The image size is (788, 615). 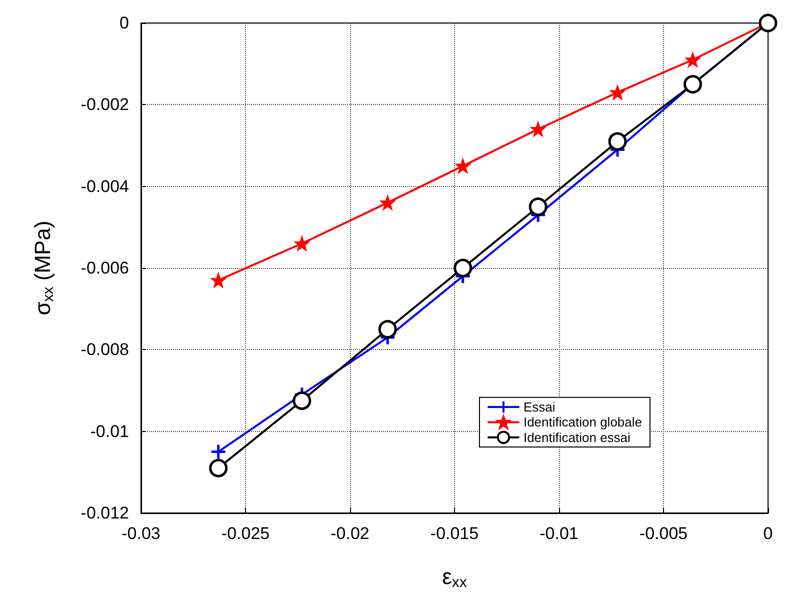 I want to click on x-tick-label: -0.02, so click(x=350, y=533).